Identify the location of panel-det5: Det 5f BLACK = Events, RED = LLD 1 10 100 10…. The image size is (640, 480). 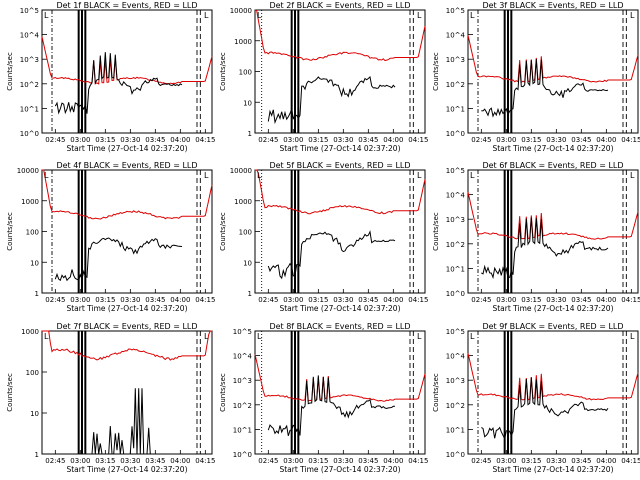
(323, 237).